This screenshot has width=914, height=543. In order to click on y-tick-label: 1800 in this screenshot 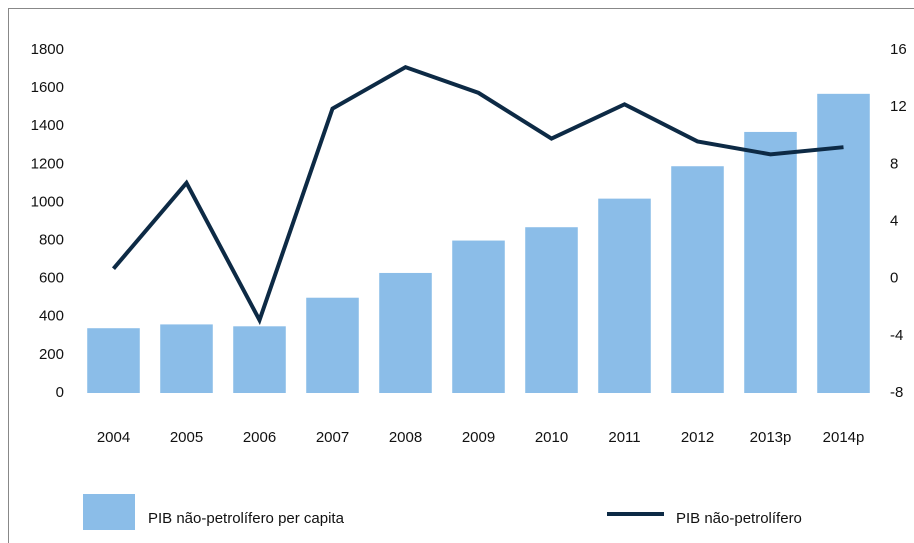, I will do `click(47, 49)`.